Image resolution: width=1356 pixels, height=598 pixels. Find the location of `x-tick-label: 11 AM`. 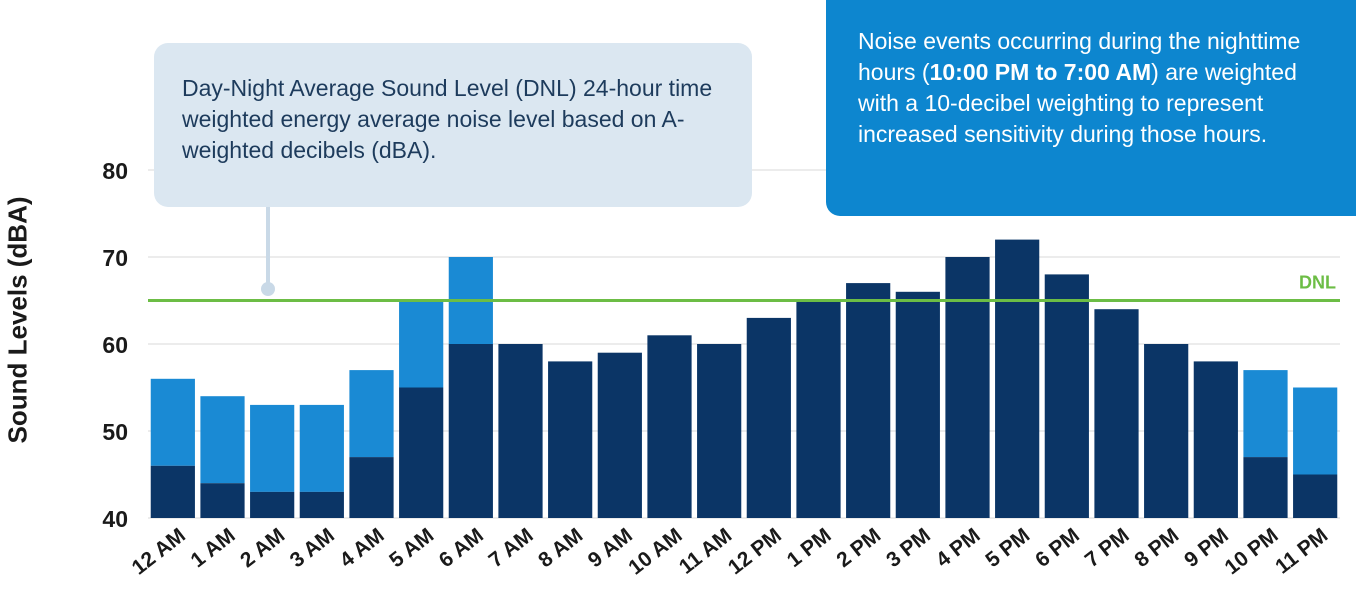

x-tick-label: 11 AM is located at coordinates (705, 551).